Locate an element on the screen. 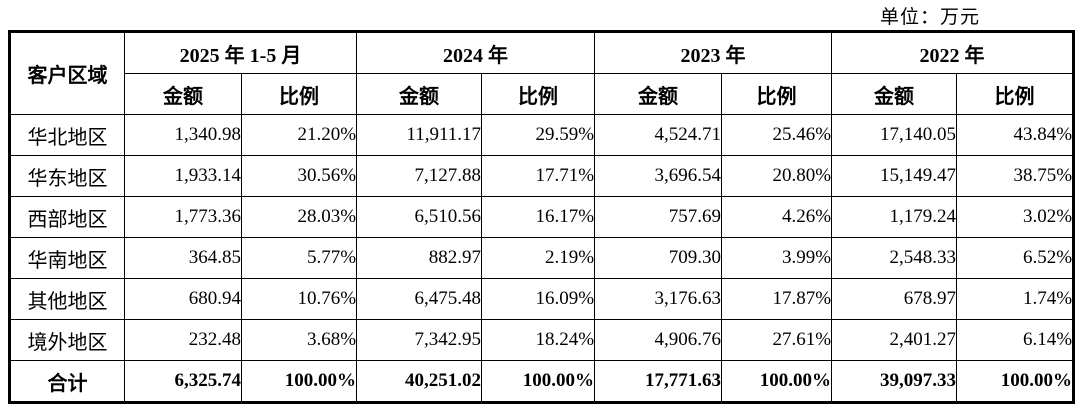  year-group-header-2025: 2025 年 1-5 月 is located at coordinates (240, 52).